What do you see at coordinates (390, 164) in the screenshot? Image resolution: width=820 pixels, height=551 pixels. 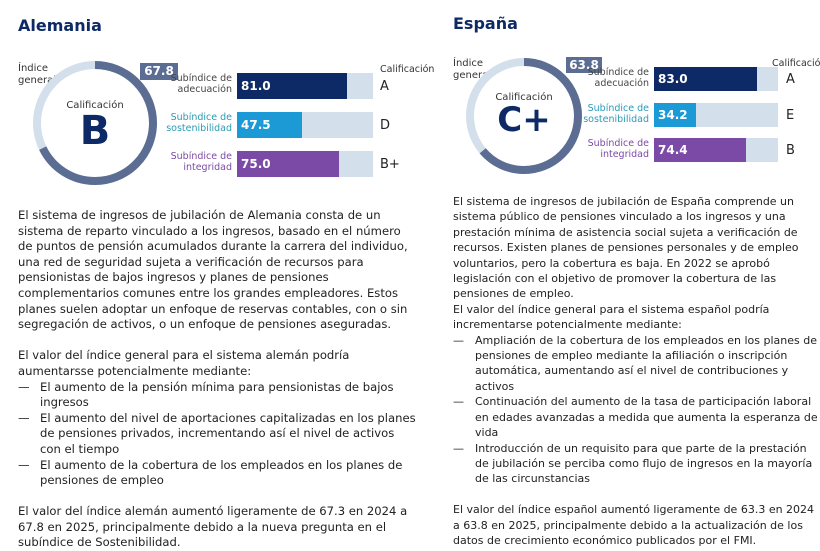 I see `subindex-grade: B+` at bounding box center [390, 164].